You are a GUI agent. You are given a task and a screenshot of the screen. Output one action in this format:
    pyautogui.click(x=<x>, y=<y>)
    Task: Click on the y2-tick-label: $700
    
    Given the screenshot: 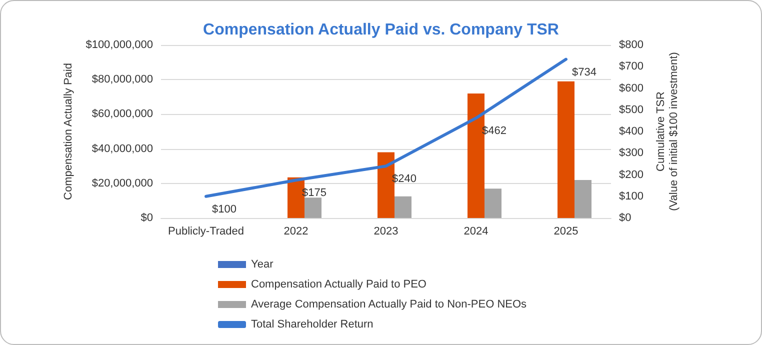 What is the action you would take?
    pyautogui.click(x=631, y=66)
    